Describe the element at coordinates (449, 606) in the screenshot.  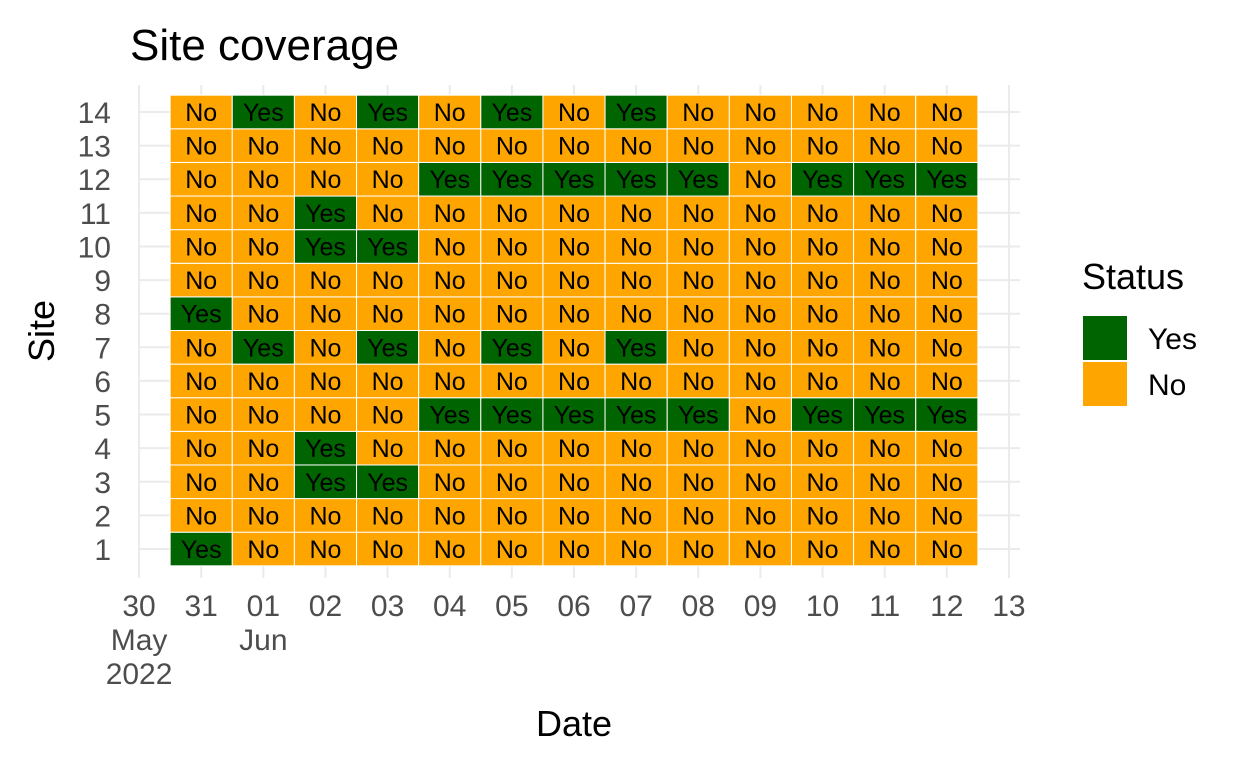
I see `x-tick-label: 04` at that location.